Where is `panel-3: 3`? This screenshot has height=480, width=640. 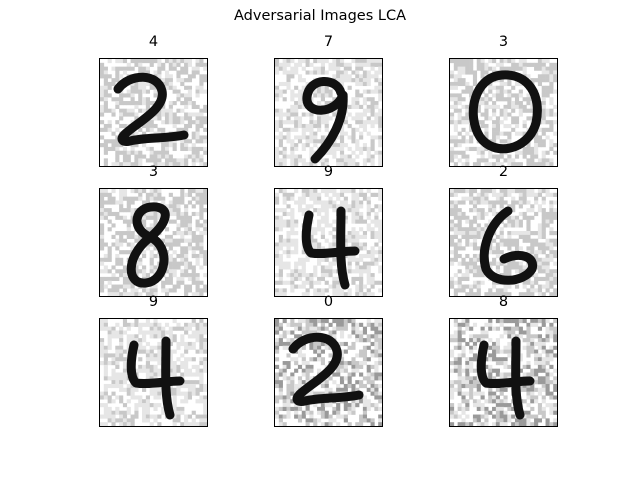
panel-3: 3 is located at coordinates (503, 100).